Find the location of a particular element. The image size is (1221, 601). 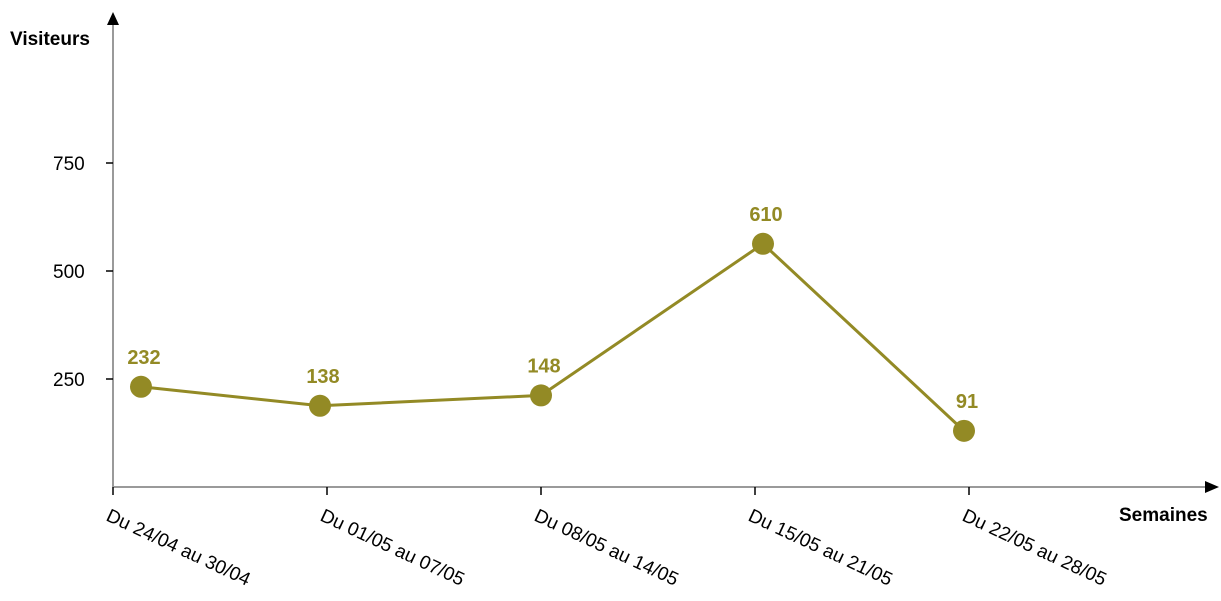

y-axis-arrow-icon is located at coordinates (113, 18).